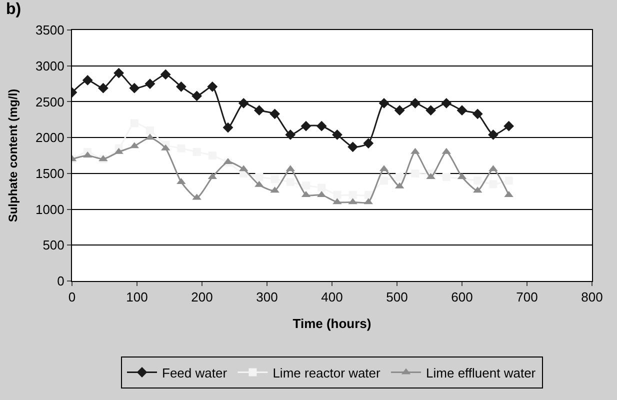  I want to click on y-tick-label: 2000, so click(49, 138).